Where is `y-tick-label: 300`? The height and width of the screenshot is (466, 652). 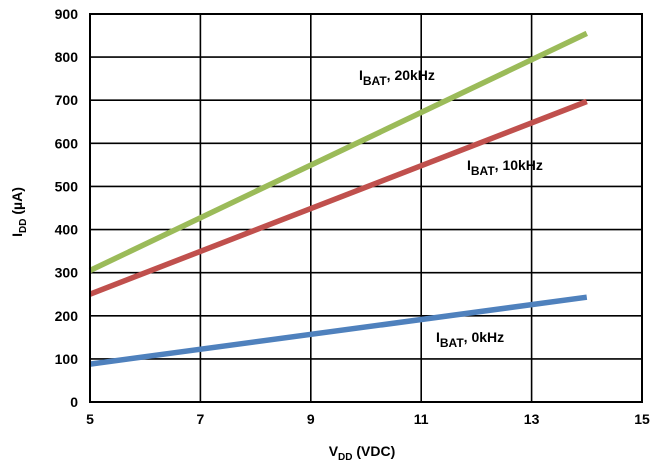
y-tick-label: 300 is located at coordinates (67, 273).